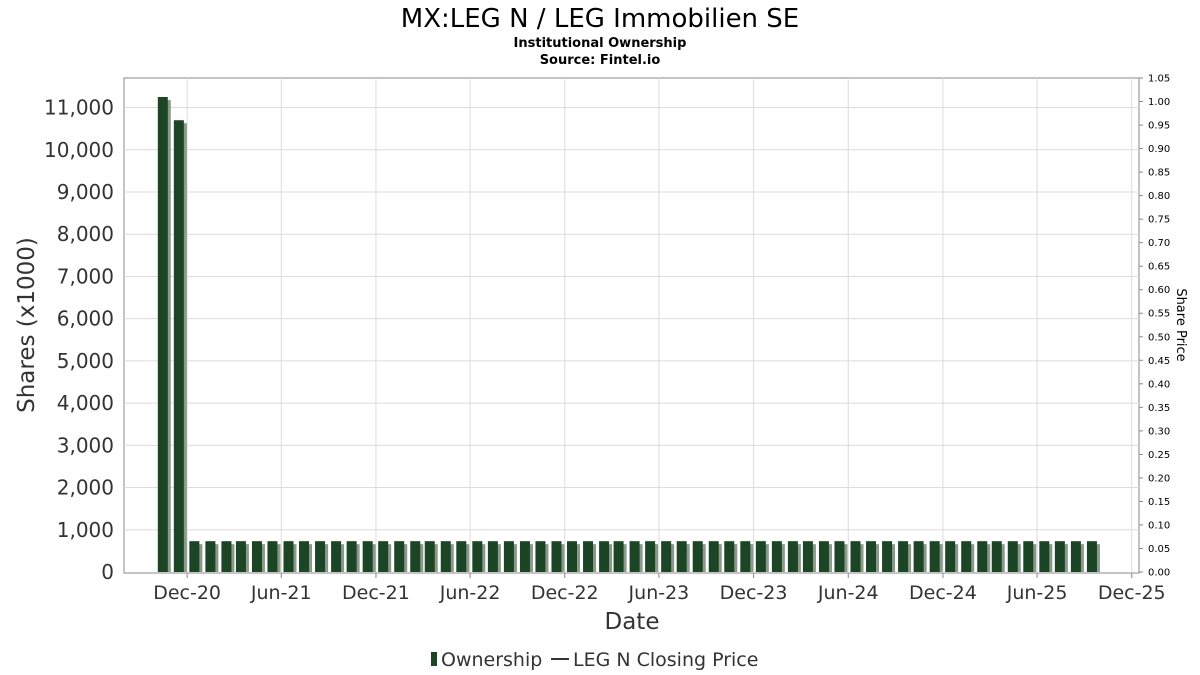 The width and height of the screenshot is (1200, 675). I want to click on x-tick-label: Dec-24, so click(943, 593).